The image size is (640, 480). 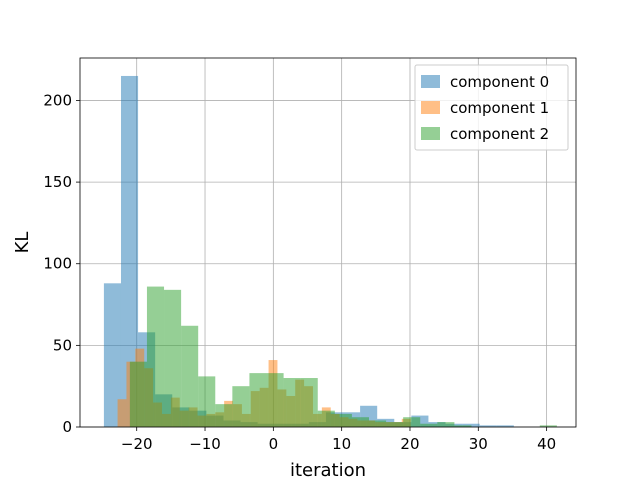 I want to click on y-axis-label: KL, so click(x=22, y=243).